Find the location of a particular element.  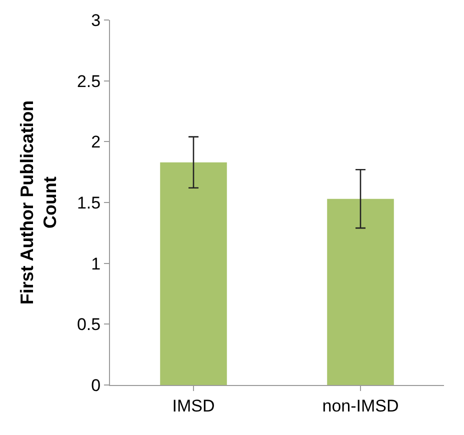

y-tick-label: 1.5 is located at coordinates (88, 202).